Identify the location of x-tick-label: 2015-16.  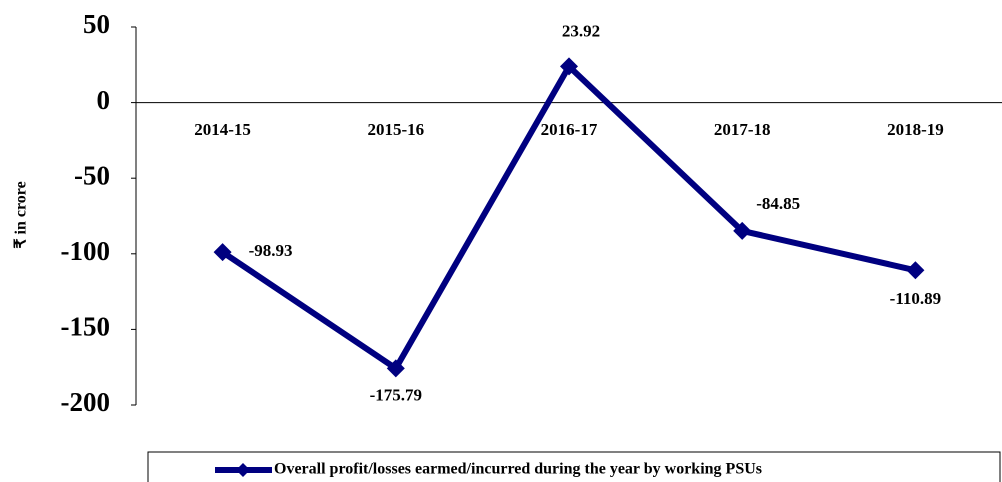
(395, 129).